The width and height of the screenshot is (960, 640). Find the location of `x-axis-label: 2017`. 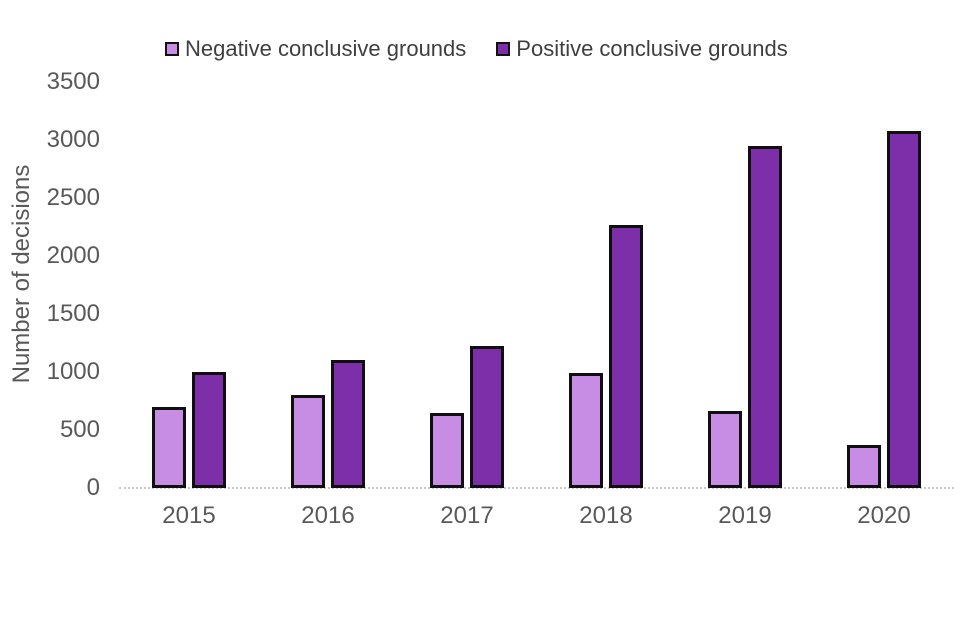

x-axis-label: 2017 is located at coordinates (467, 515).